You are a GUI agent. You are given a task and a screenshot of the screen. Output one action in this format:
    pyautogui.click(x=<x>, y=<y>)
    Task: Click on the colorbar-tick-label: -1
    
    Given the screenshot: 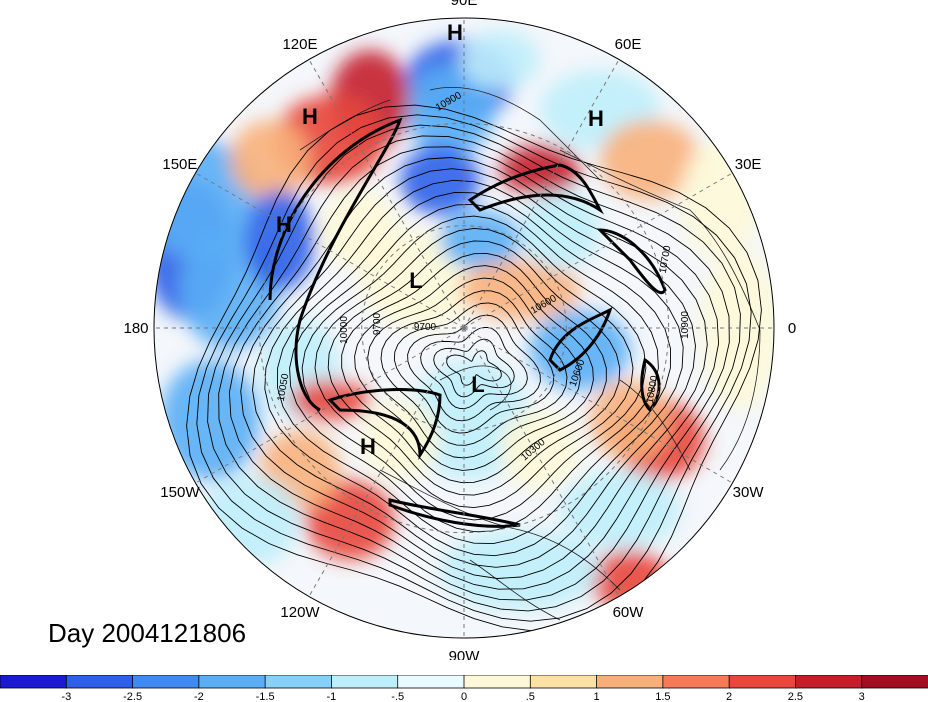 What is the action you would take?
    pyautogui.click(x=332, y=696)
    